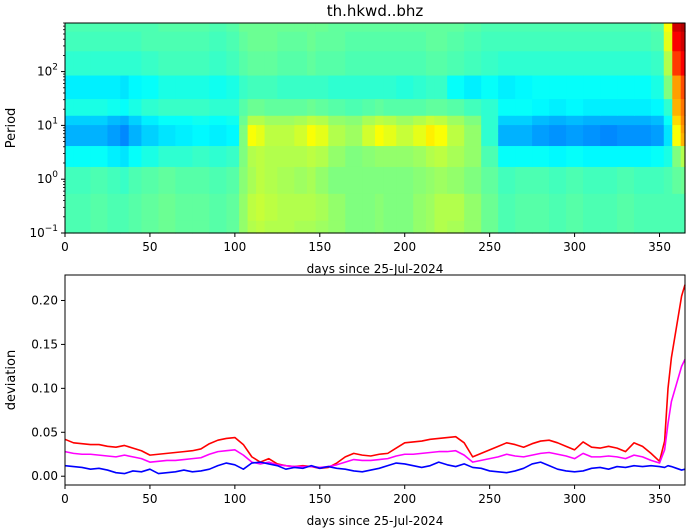 Image resolution: width=690 pixels, height=531 pixels. Describe the element at coordinates (366, 243) in the screenshot. I see `heatmap-x-ticks: 0 50 100 150 200 250 300 350` at that location.